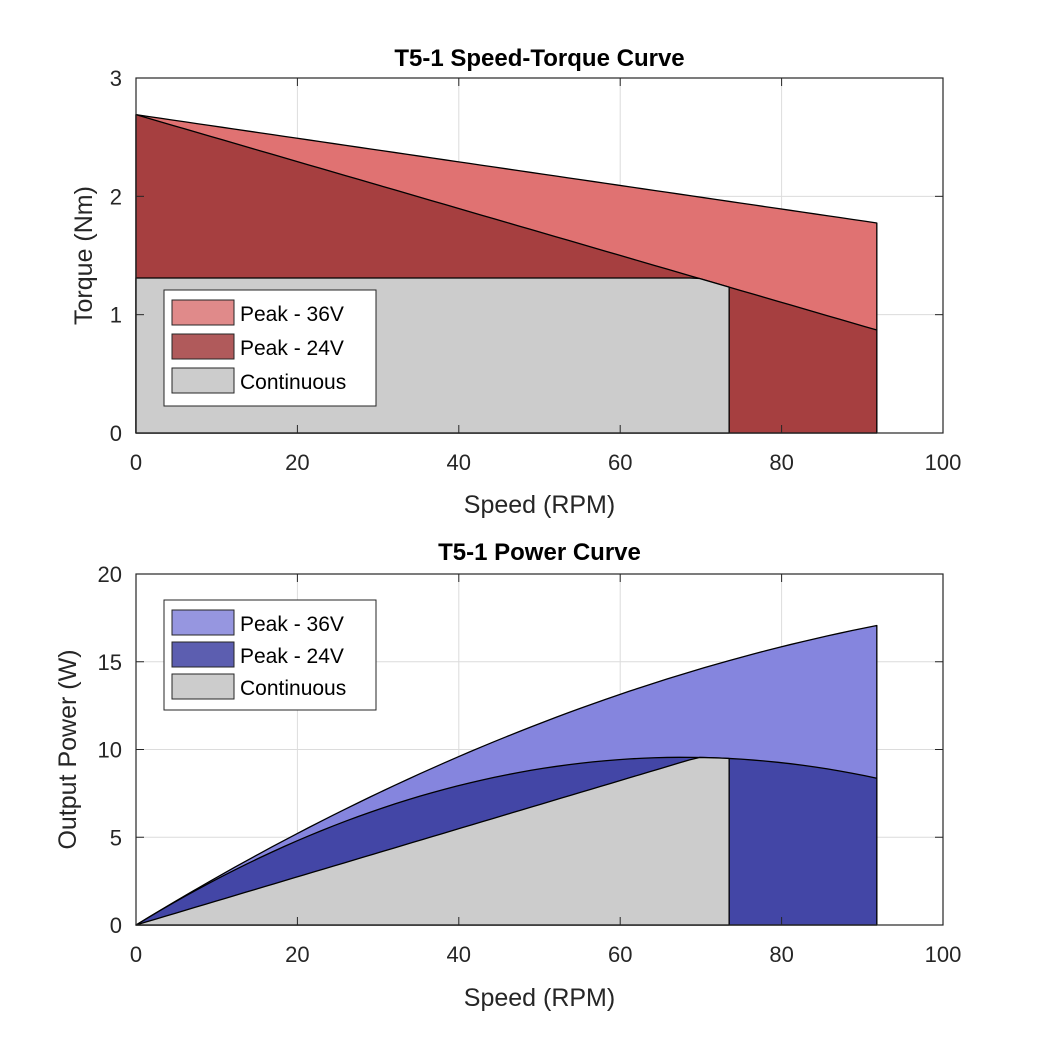  I want to click on y-tick-label: 20, so click(110, 574).